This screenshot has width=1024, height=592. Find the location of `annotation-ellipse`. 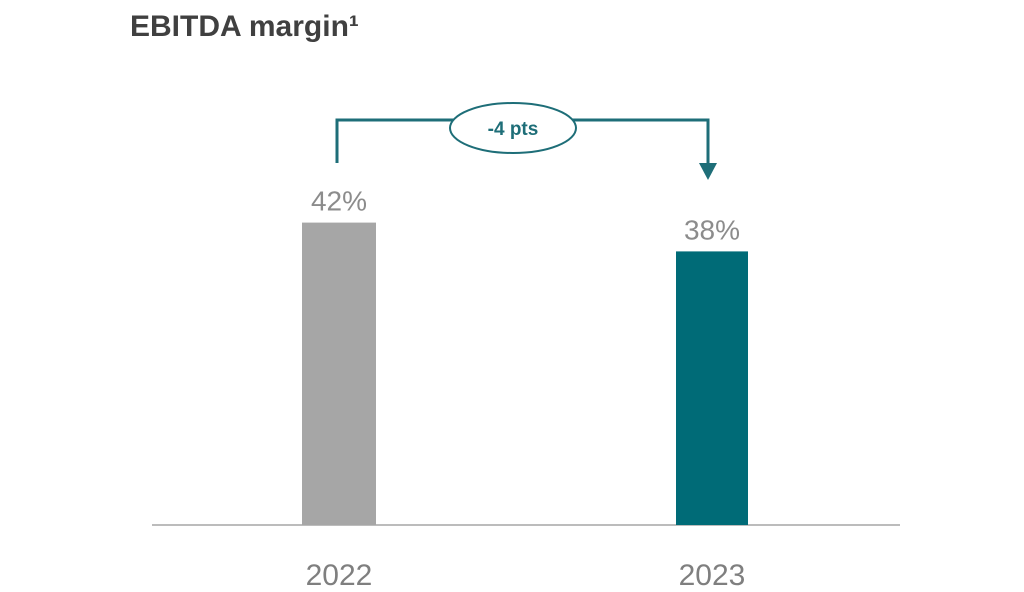

annotation-ellipse is located at coordinates (513, 128).